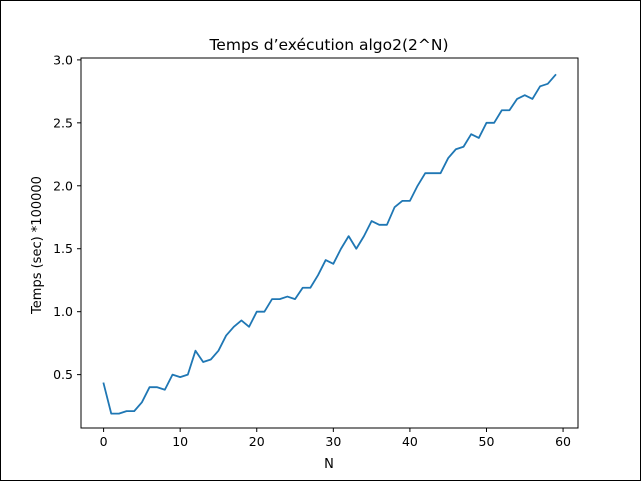 This screenshot has width=641, height=481. What do you see at coordinates (180, 441) in the screenshot?
I see `x-tick-label: 10` at bounding box center [180, 441].